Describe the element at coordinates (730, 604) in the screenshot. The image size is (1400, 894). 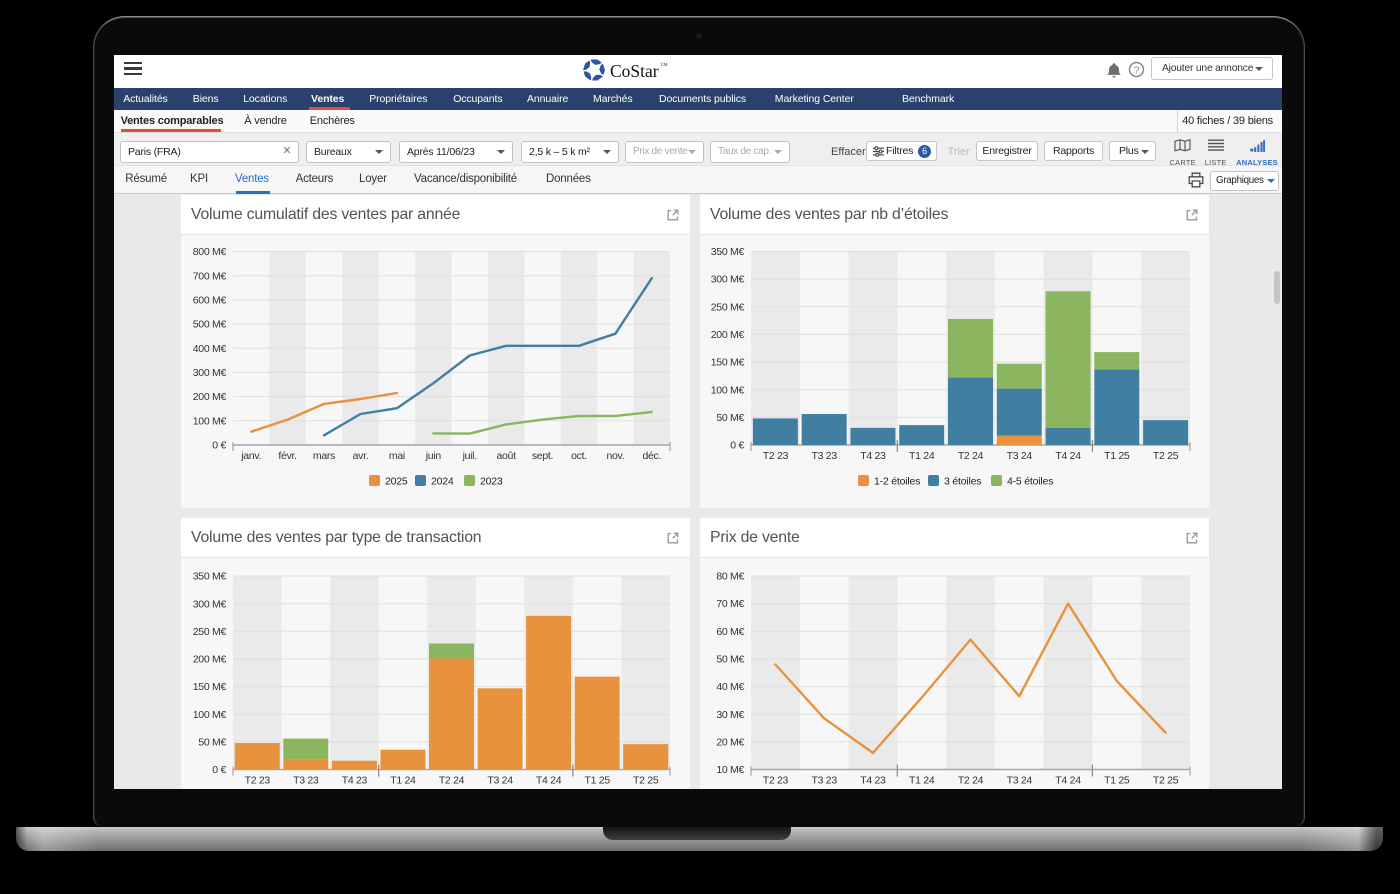
I see `svg-text: 70 M€` at that location.